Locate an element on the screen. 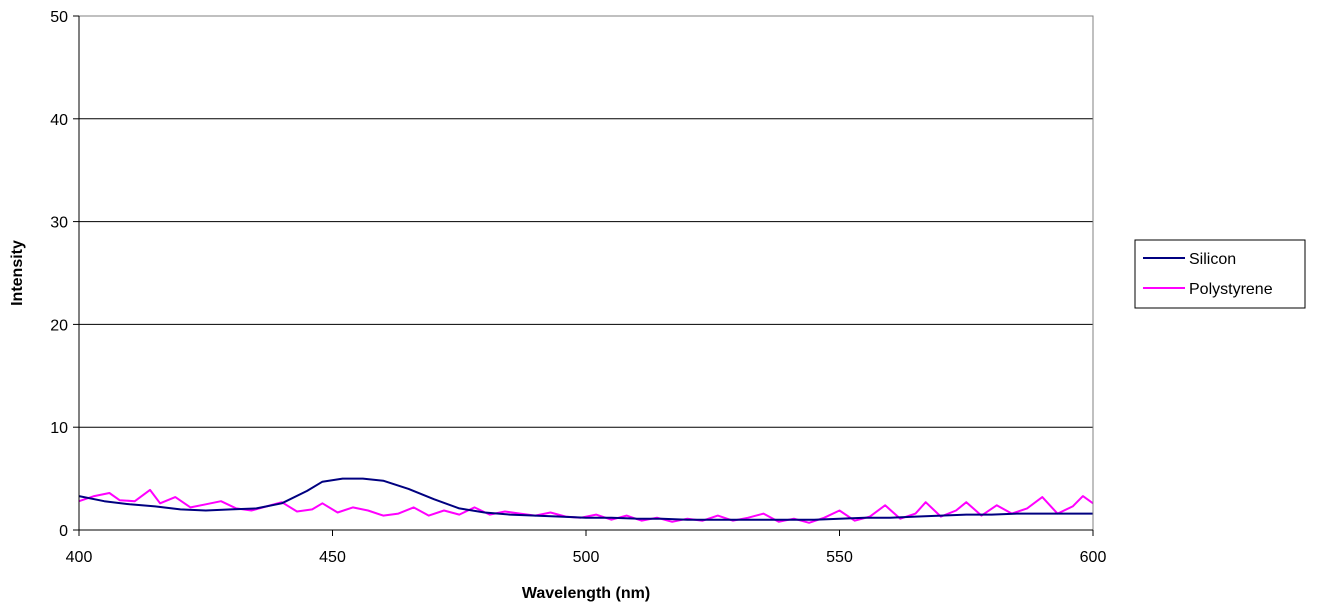 Image resolution: width=1319 pixels, height=610 pixels. x-tick-label: 600 is located at coordinates (1093, 557).